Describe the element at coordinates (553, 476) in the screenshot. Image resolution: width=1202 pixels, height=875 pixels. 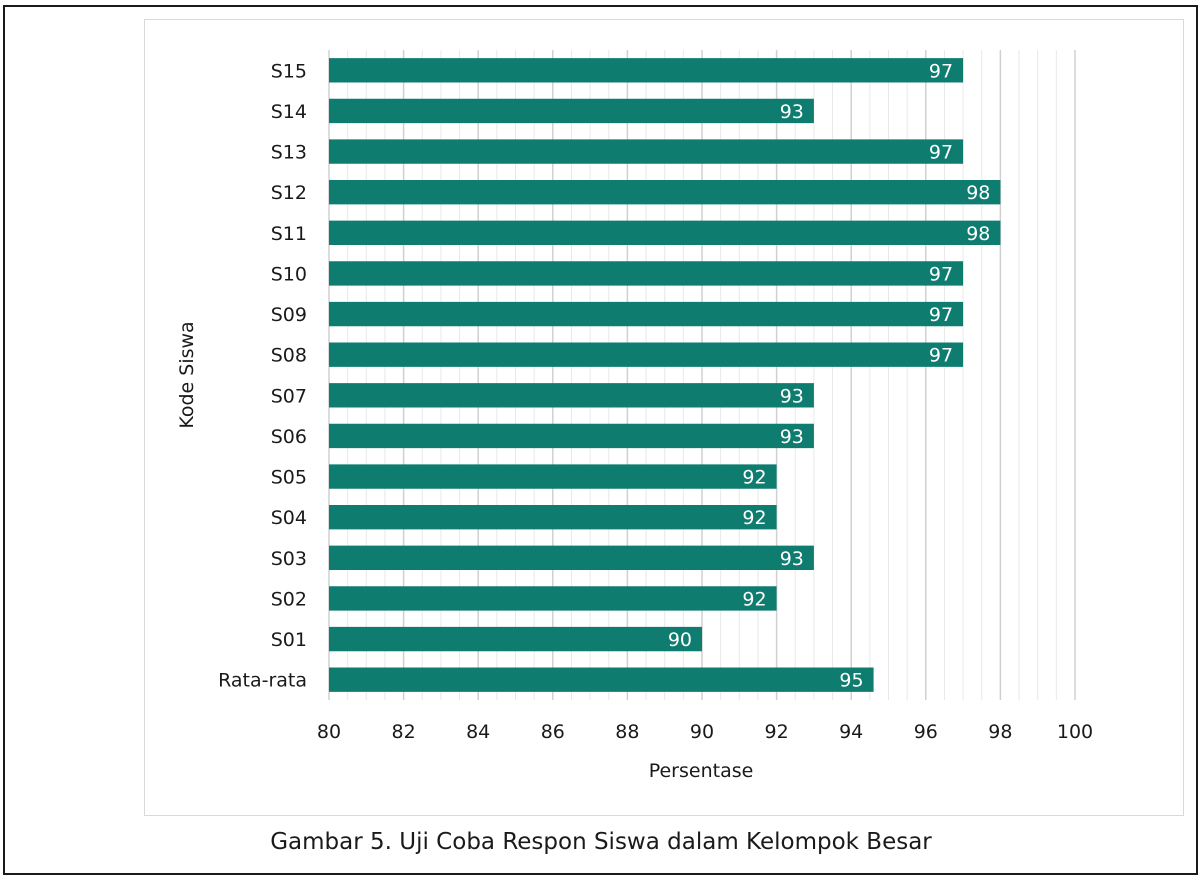
I see `bar-s05` at that location.